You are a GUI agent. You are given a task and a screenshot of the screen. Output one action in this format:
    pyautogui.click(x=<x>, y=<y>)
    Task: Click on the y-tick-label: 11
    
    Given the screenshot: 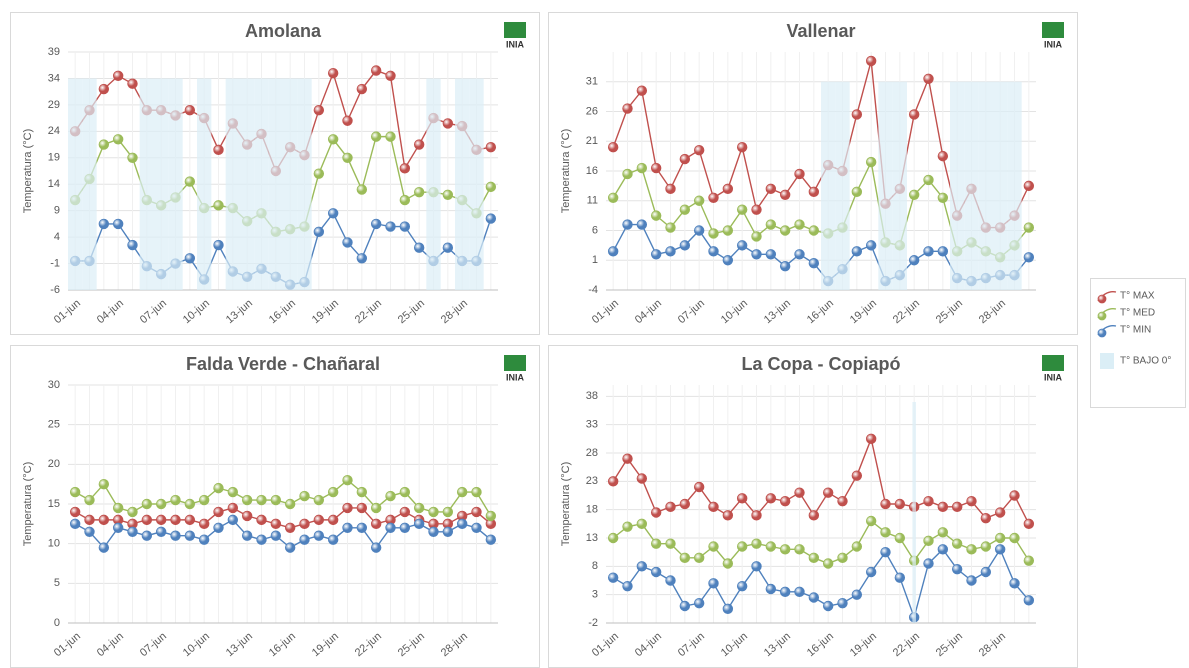 What is the action you would take?
    pyautogui.click(x=592, y=201)
    